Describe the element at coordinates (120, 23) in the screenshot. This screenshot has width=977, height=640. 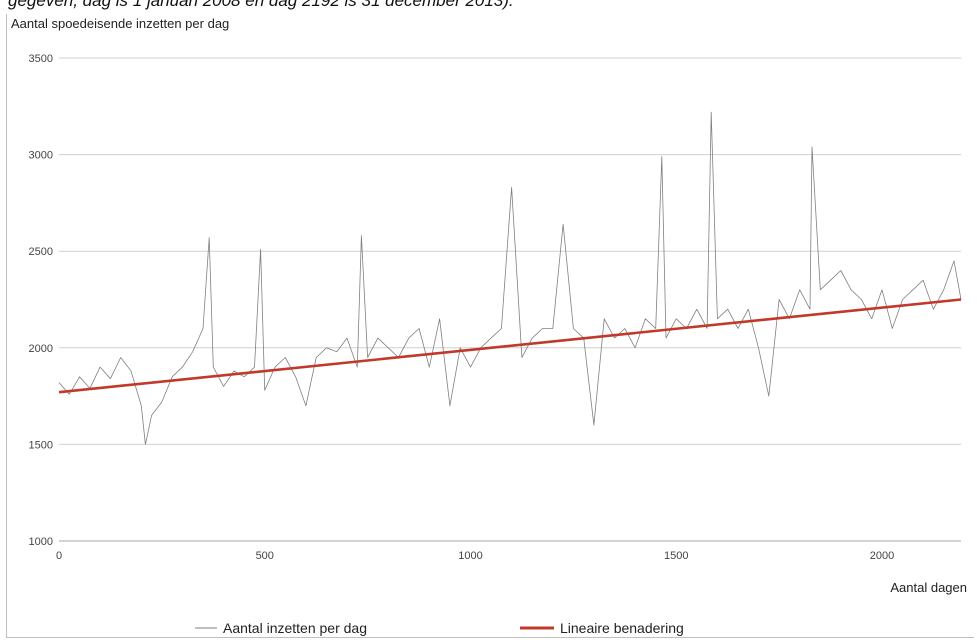
I see `y-axis-title: Aantal spoedeisende inzetten per dag` at that location.